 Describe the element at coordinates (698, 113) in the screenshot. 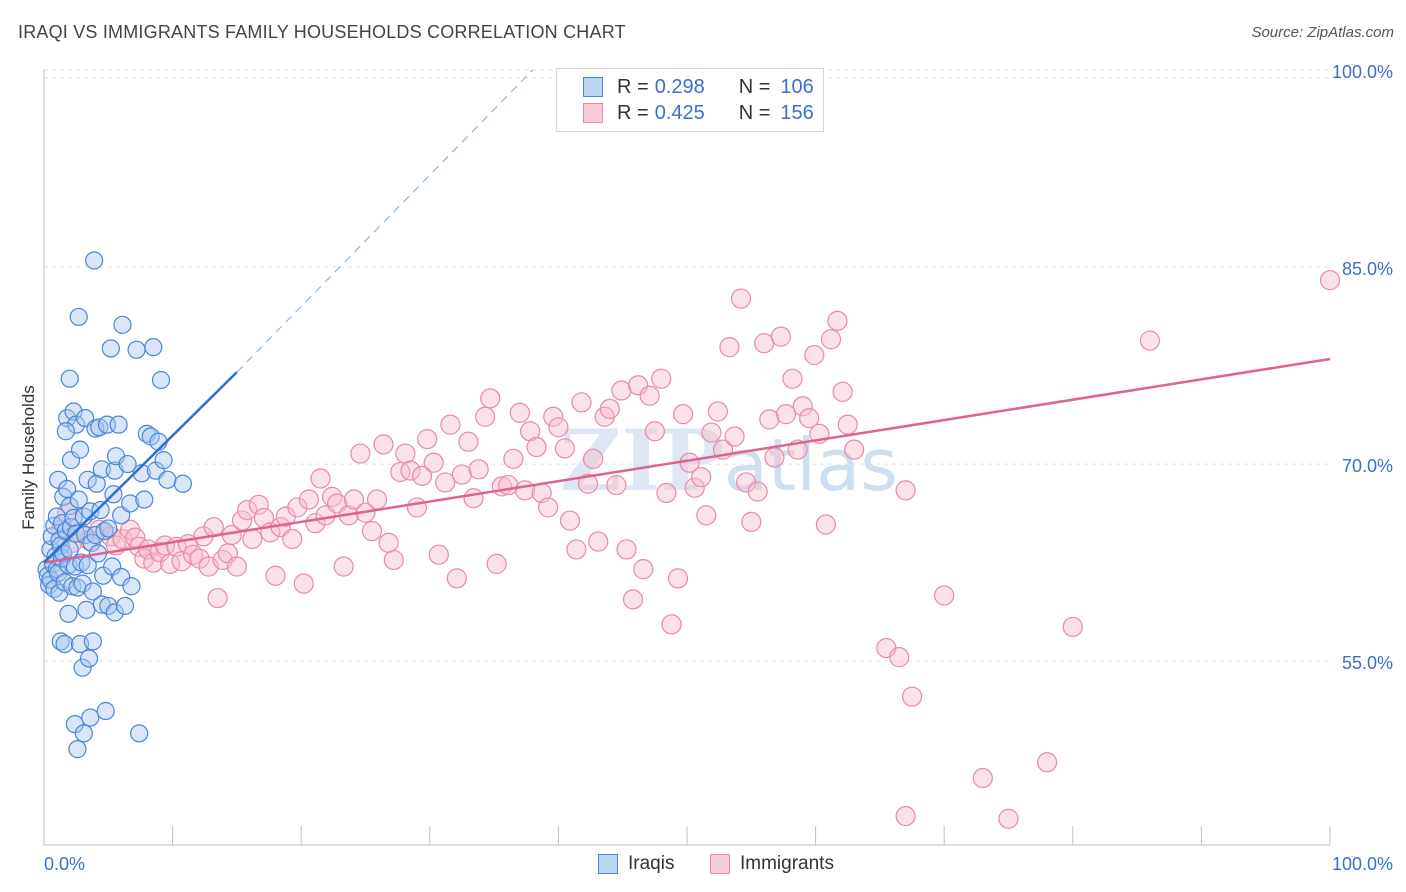

I see `legend-row-immigrants: R = 0.425 N = 156` at that location.